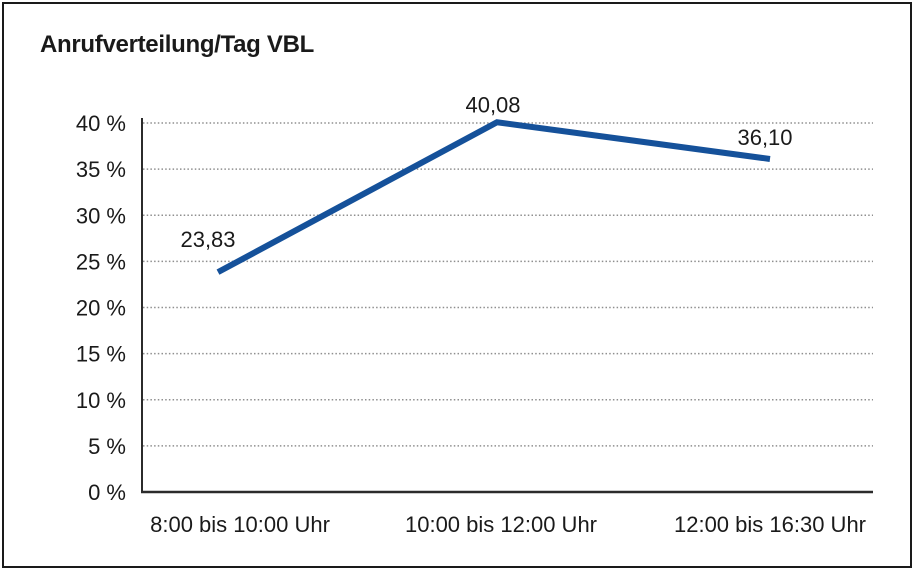 This screenshot has height=576, width=915. Describe the element at coordinates (101, 169) in the screenshot. I see `y-axis-tick-label: 35 %` at that location.